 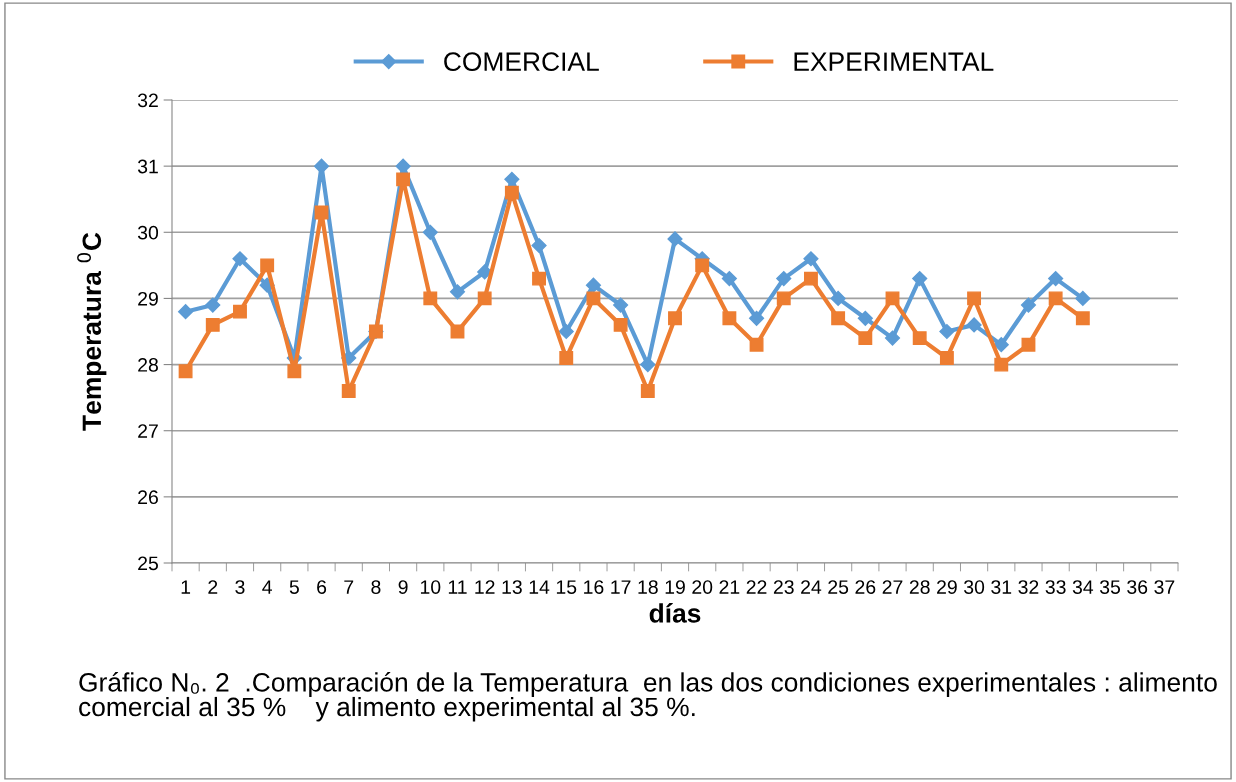 What do you see at coordinates (1083, 587) in the screenshot?
I see `x-tick-label: 34` at bounding box center [1083, 587].